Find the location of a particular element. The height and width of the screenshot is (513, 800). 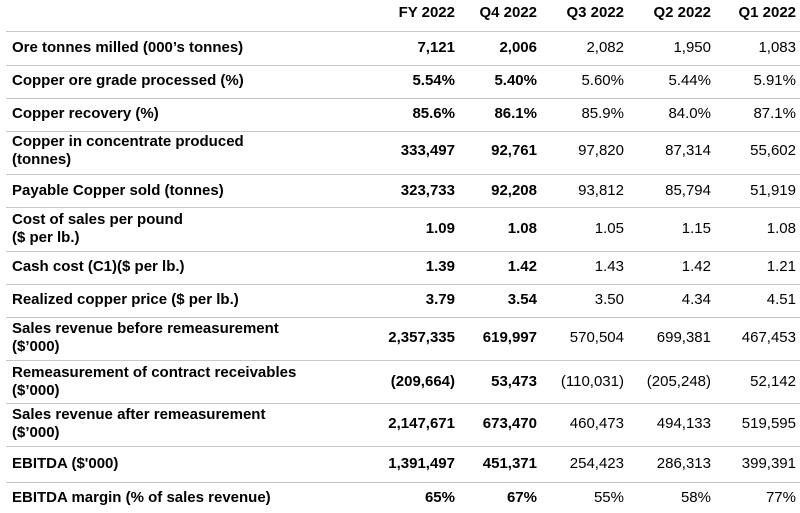

cell: 1.39 is located at coordinates (440, 266).